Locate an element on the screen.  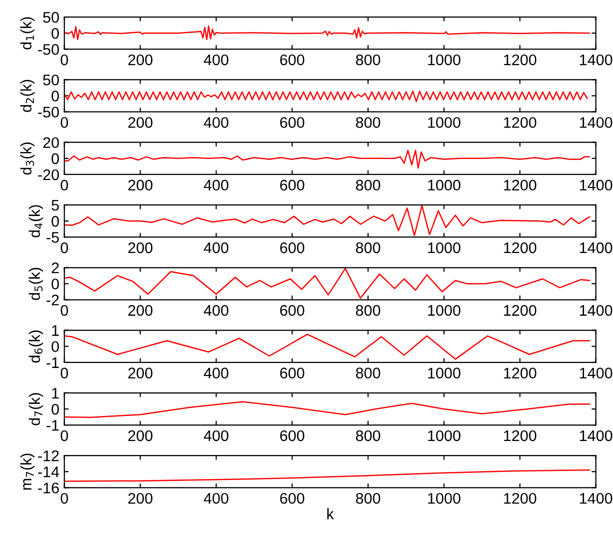
y-tick-label: -5 is located at coordinates (52, 237).